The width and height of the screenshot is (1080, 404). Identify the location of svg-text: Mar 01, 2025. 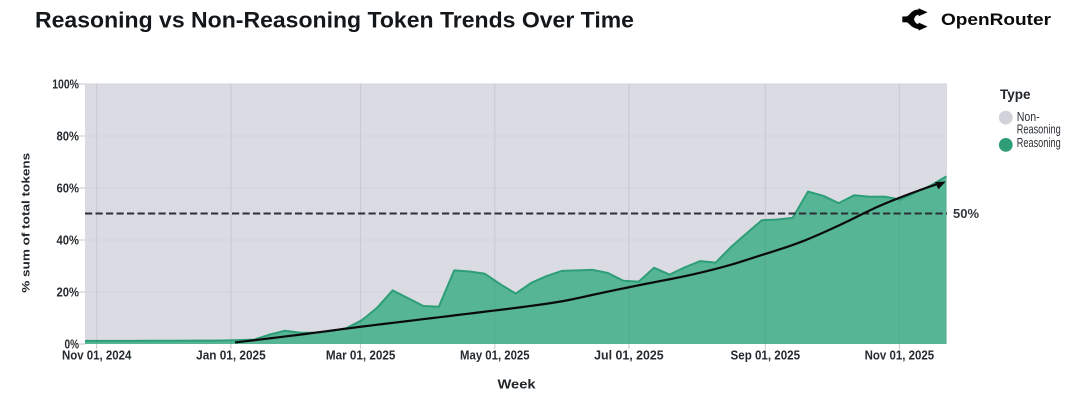
(361, 356).